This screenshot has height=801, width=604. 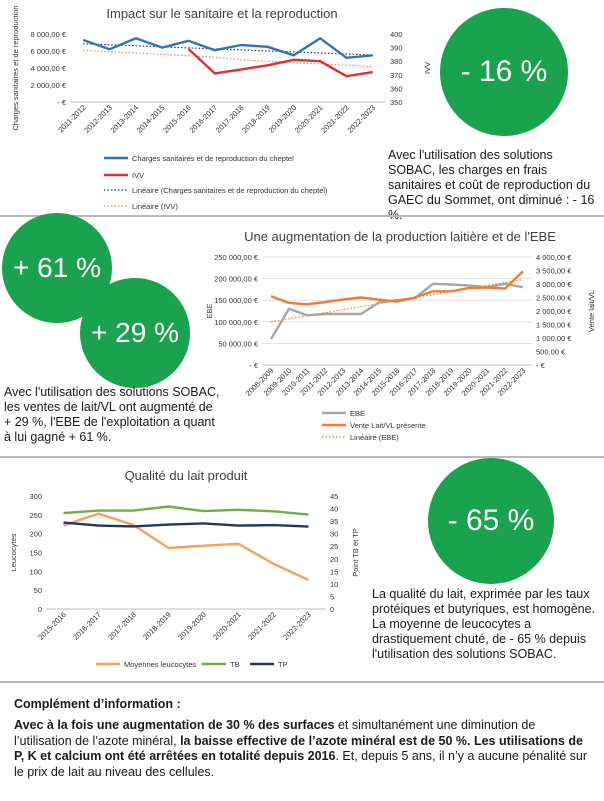 What do you see at coordinates (554, 271) in the screenshot?
I see `y2-tick-label: 3 500,00 €` at bounding box center [554, 271].